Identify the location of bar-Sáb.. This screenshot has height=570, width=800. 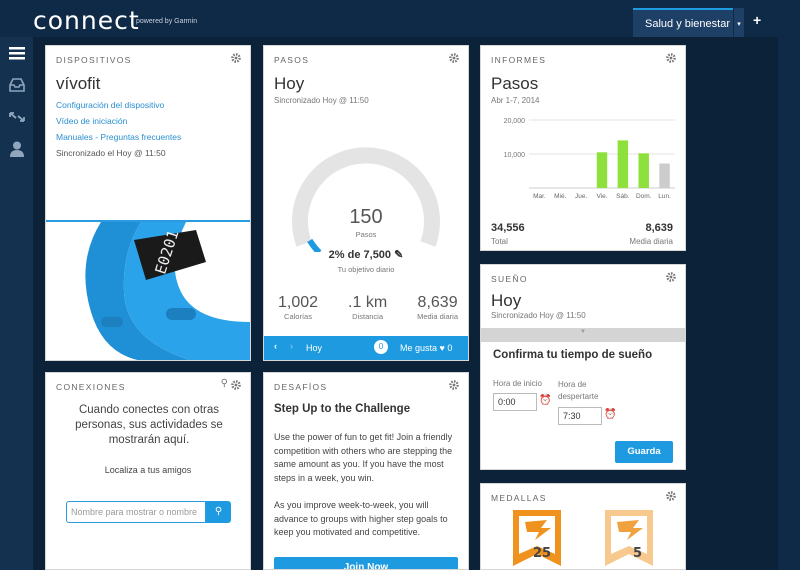
(623, 164).